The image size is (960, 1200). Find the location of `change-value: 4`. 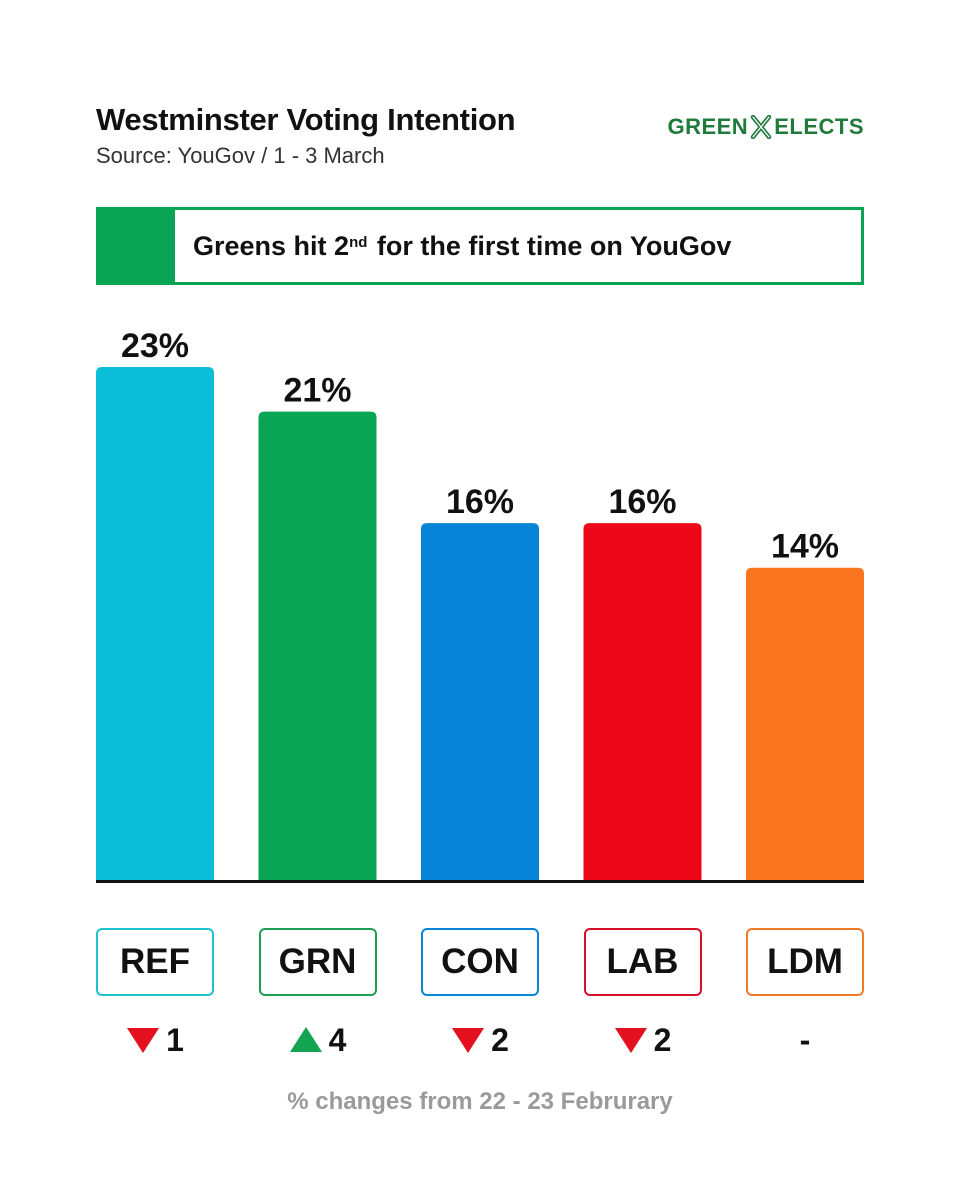

change-value: 4 is located at coordinates (337, 1039).